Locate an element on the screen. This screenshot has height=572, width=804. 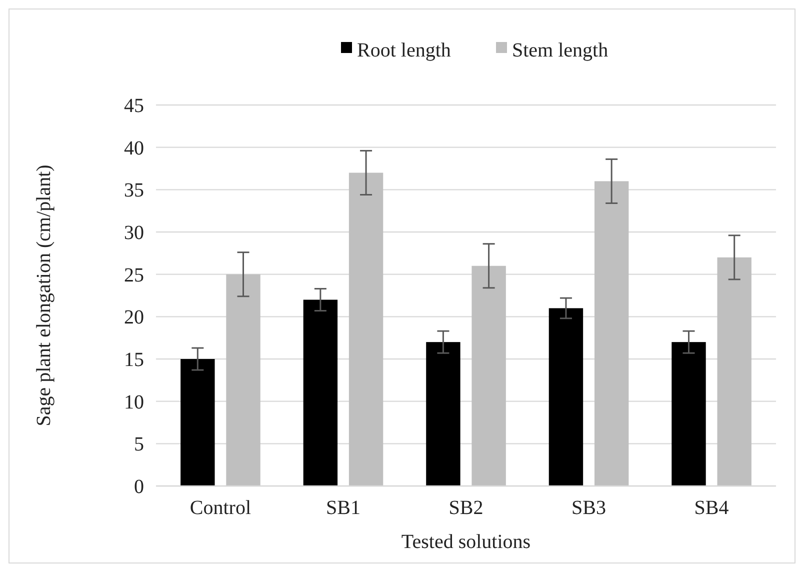
x-tick-label: Control is located at coordinates (221, 508).